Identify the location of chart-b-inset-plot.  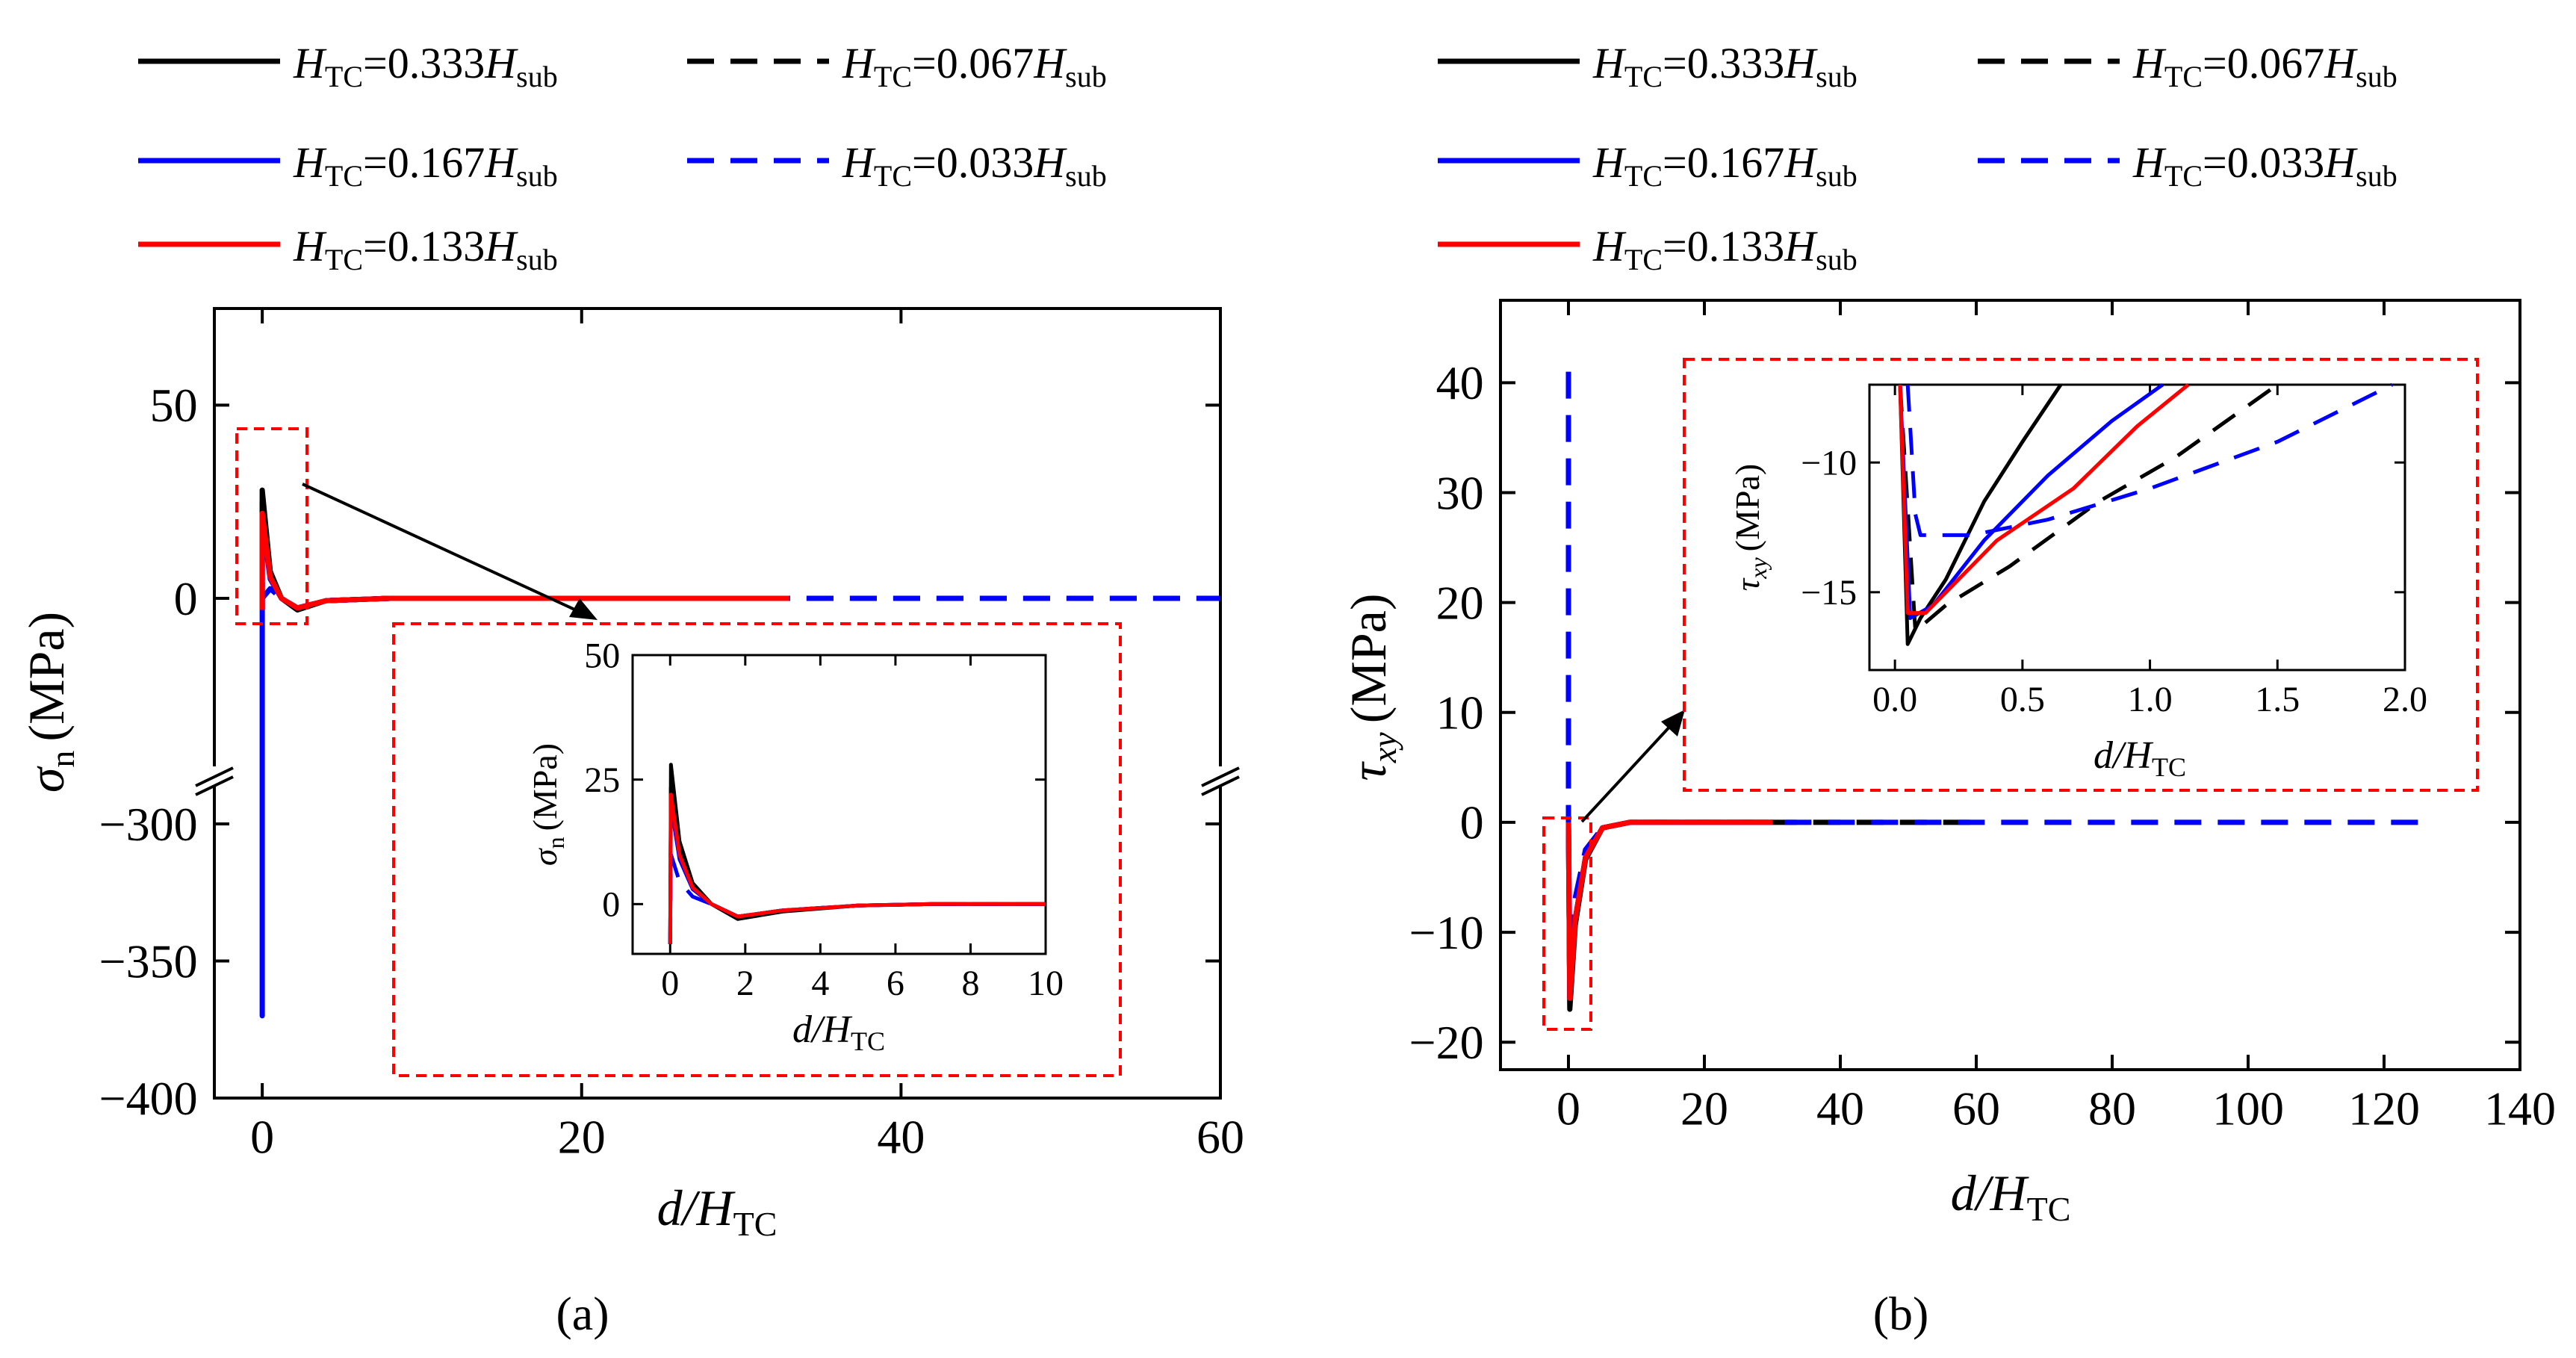
(2137, 527).